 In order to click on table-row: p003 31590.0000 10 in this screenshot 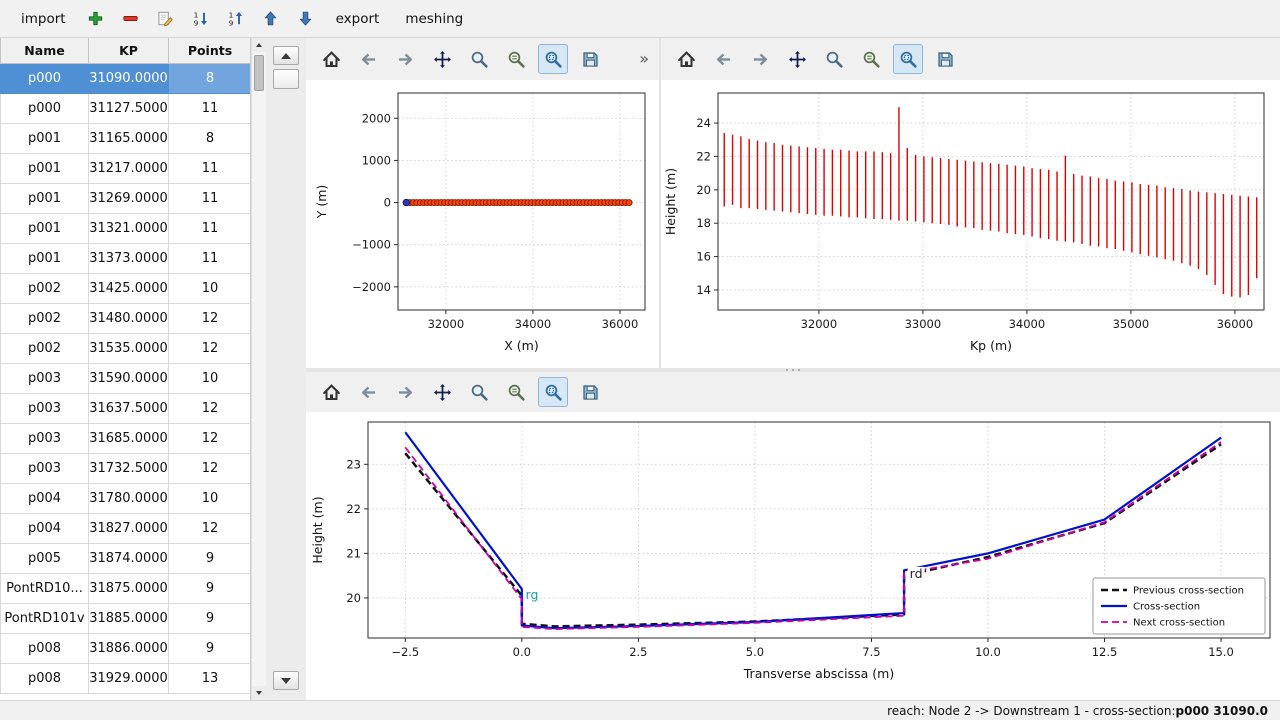, I will do `click(125, 378)`.